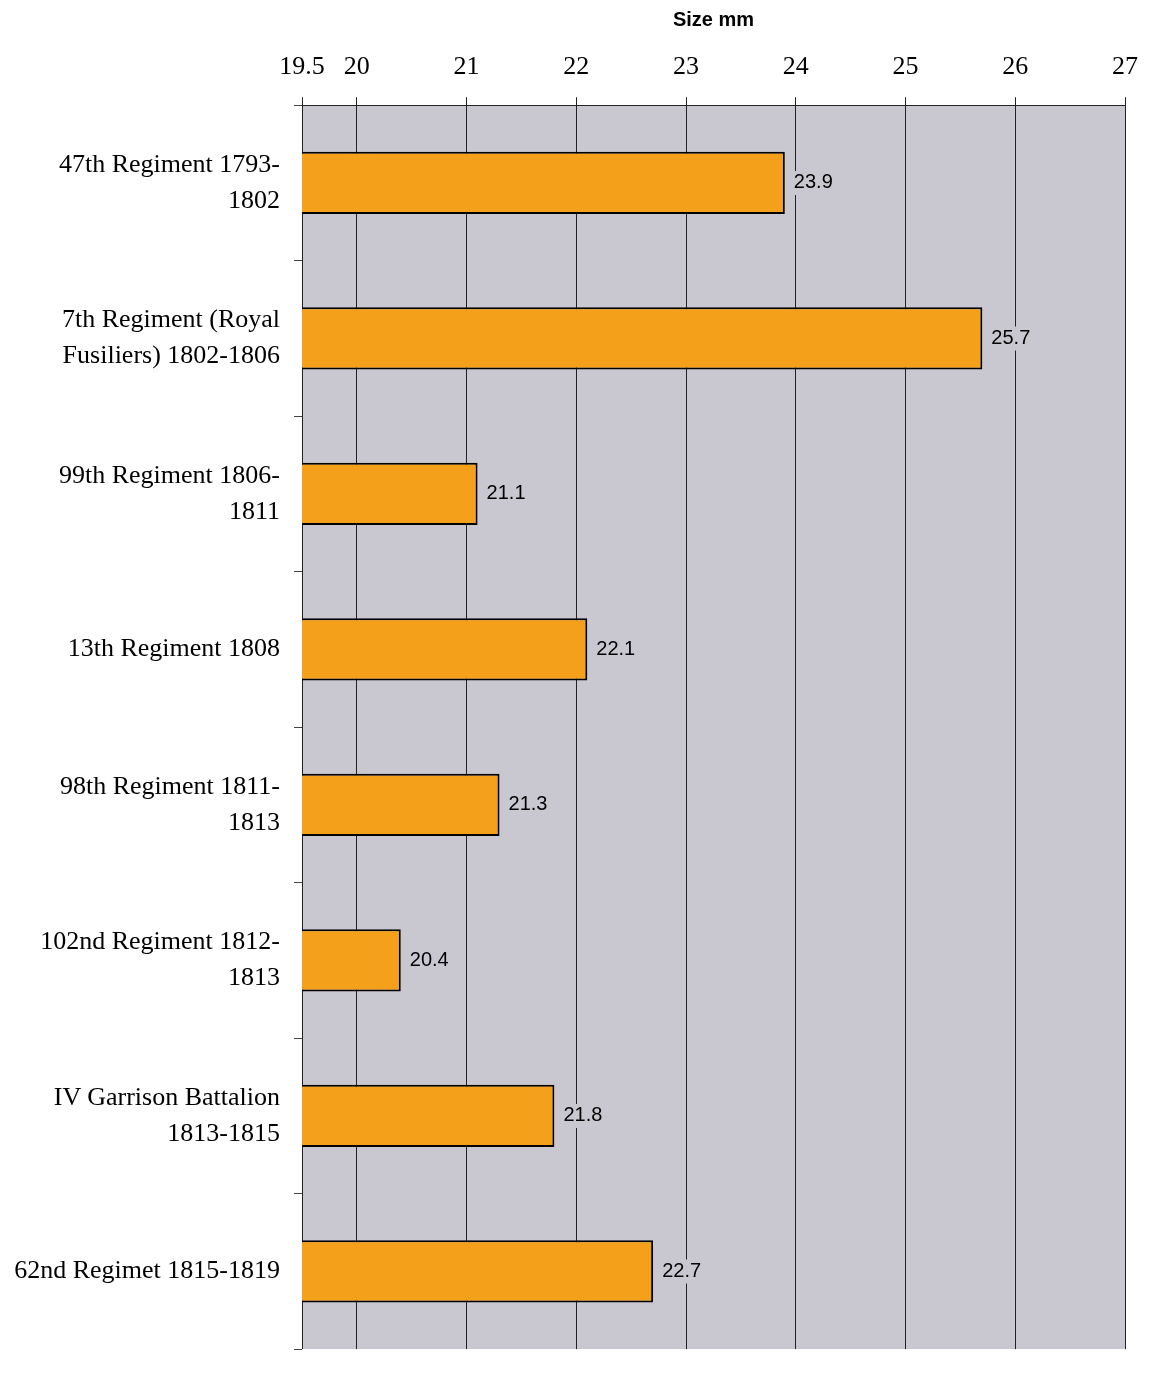 This screenshot has width=1152, height=1399. I want to click on y-tick-label: IV Garrison Battalion 1813-1815, so click(166, 1114).